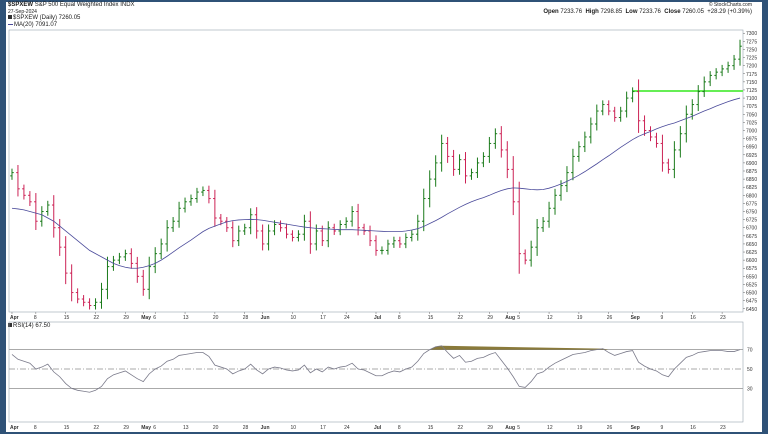  I want to click on date-label: 6, so click(154, 318).